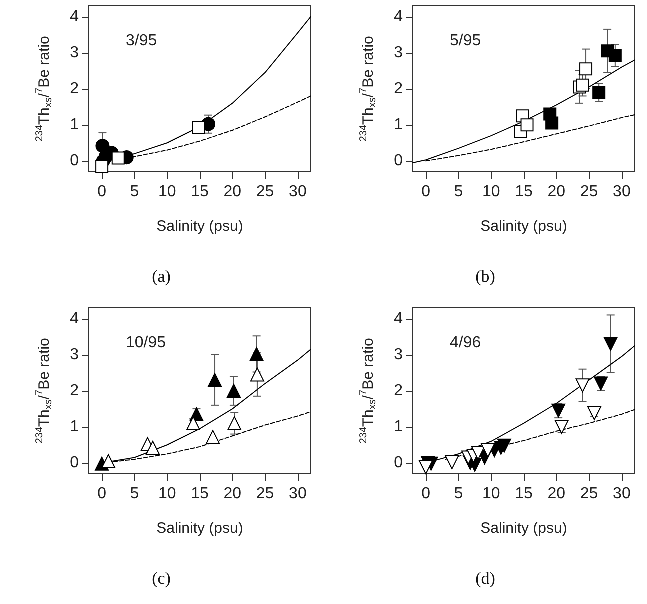  Describe the element at coordinates (146, 343) in the screenshot. I see `text: 10/95` at that location.